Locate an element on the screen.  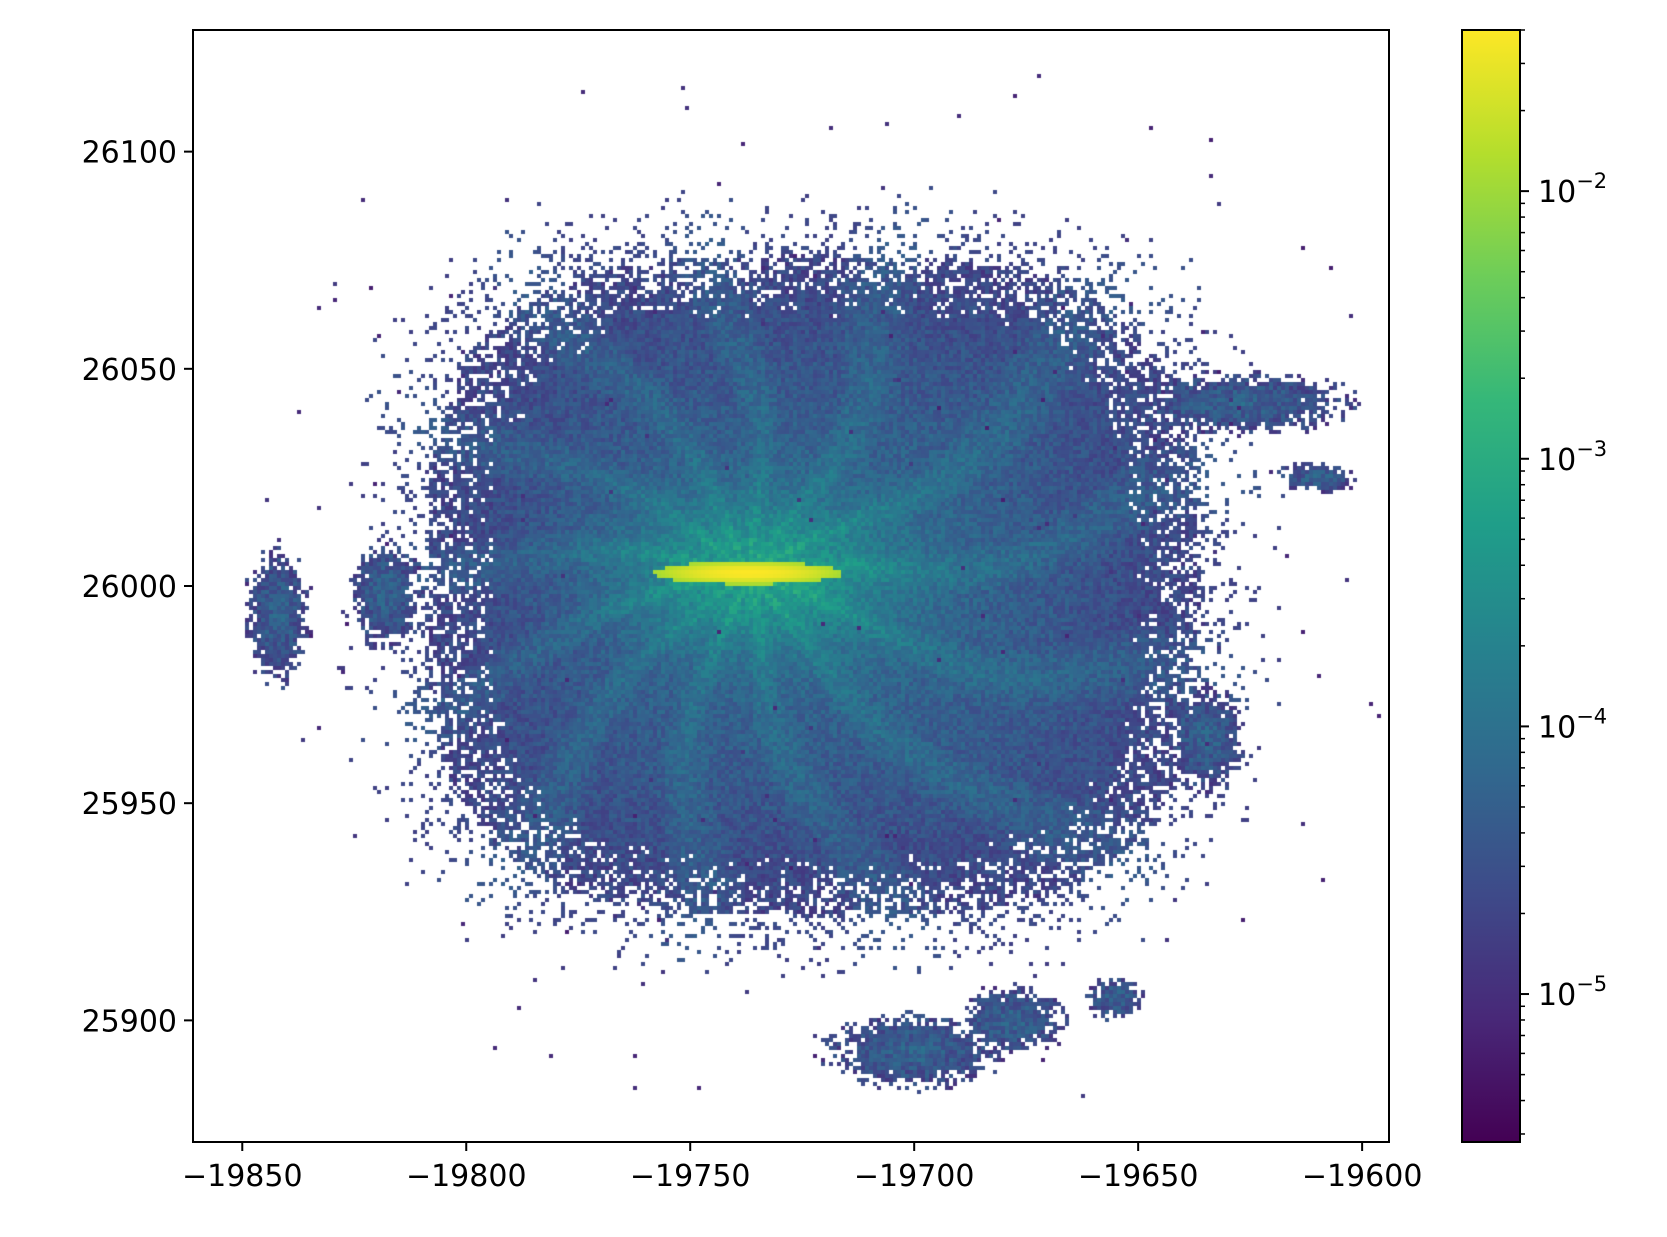
x-tick-label: −19850 is located at coordinates (242, 1176).